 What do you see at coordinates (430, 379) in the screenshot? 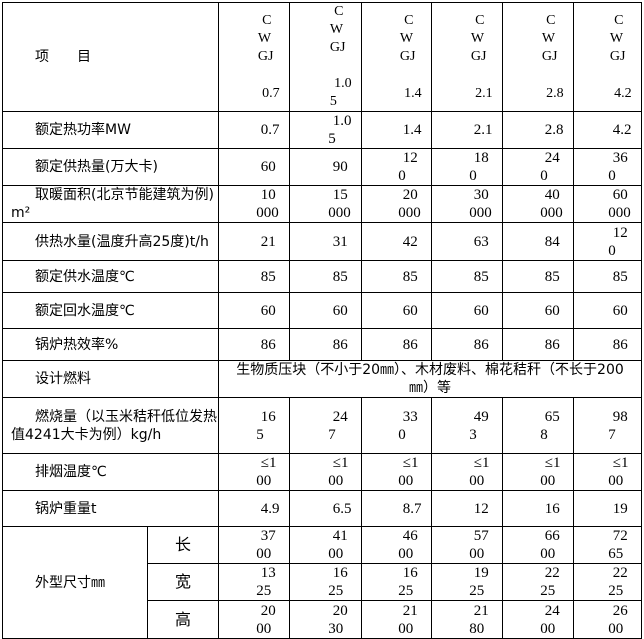
I see `fuel-value: 生物质压块（不小于20㎜）、木材废料、棉花秸秆（不长于200㎜）等` at bounding box center [430, 379].